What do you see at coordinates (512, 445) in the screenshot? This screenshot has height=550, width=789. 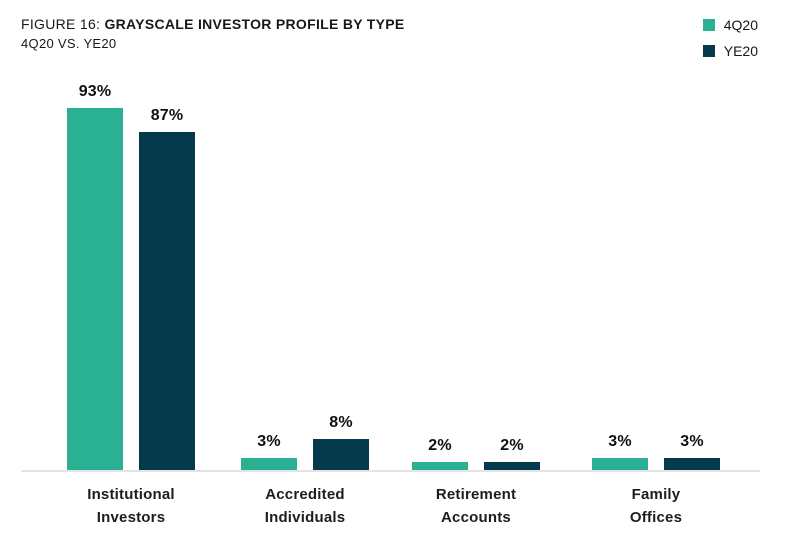 I see `value-label-ye20-retirement-accounts: 2%` at bounding box center [512, 445].